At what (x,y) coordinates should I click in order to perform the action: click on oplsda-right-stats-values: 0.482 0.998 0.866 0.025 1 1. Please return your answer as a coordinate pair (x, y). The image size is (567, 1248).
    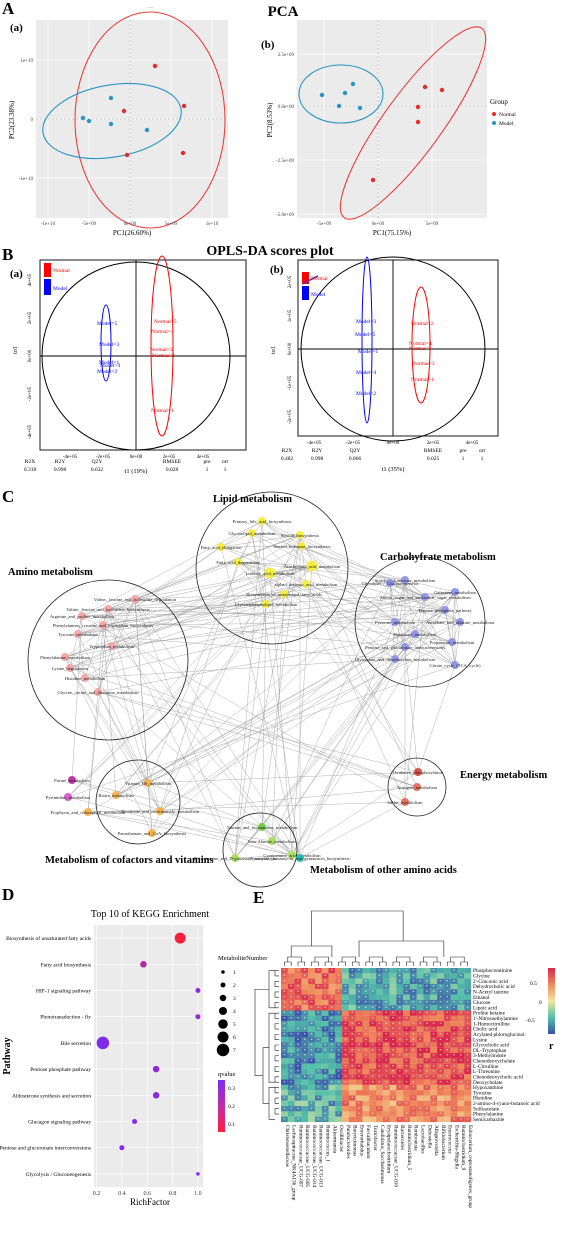
    Looking at the image, I should click on (382, 459).